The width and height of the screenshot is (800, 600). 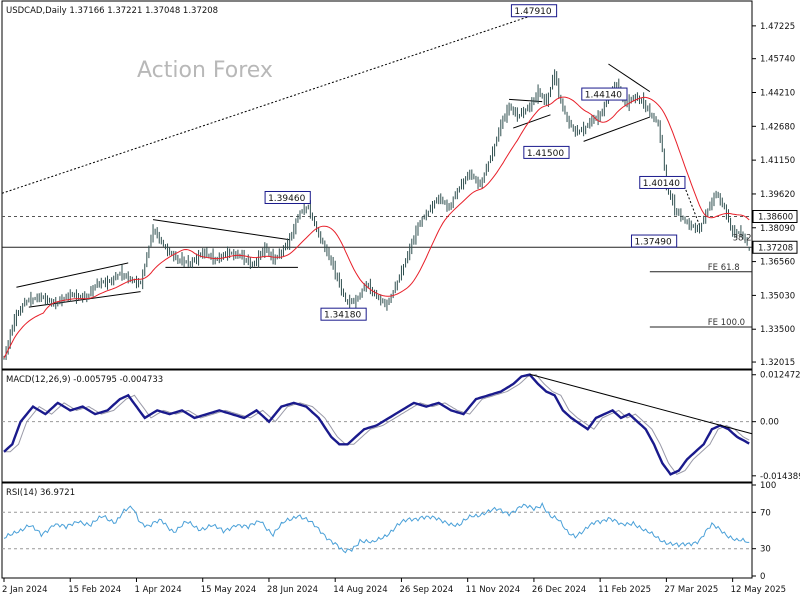 I want to click on macd-y-axis: 0.012472 0.00 -0.014389, so click(x=776, y=426).